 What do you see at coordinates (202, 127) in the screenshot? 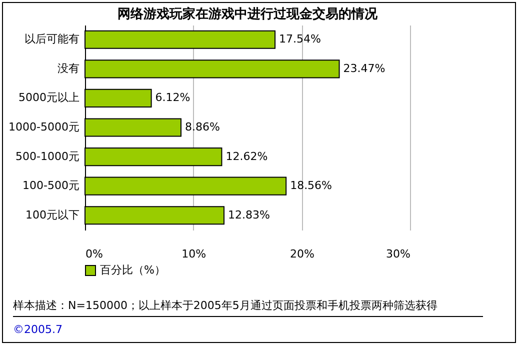
I see `data-label: 8.86%` at bounding box center [202, 127].